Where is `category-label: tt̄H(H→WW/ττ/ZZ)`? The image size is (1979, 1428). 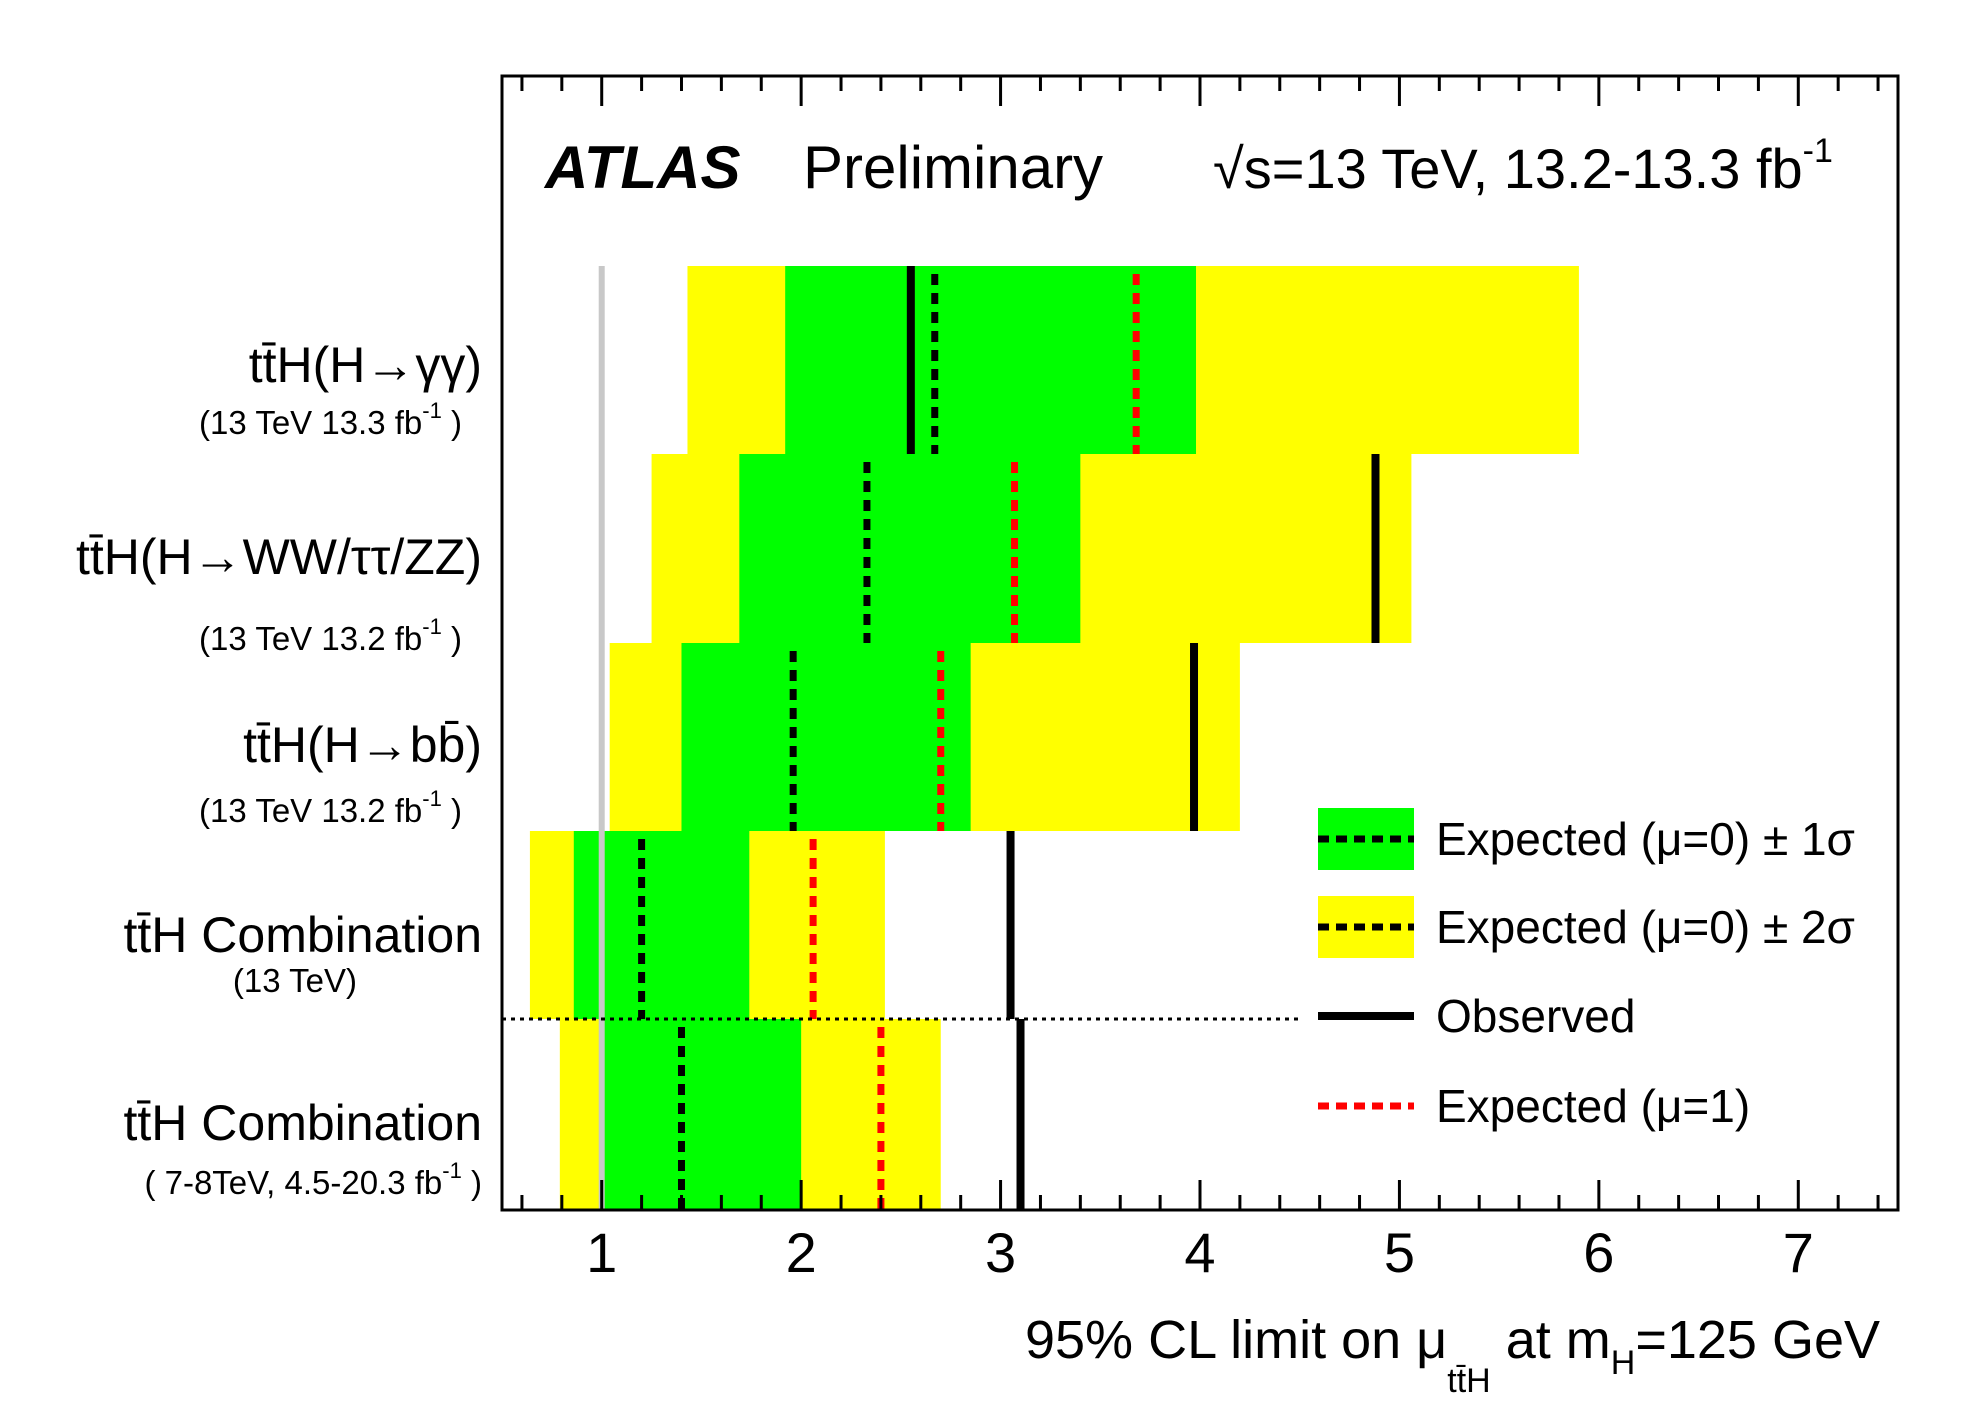
category-label: tt̄H(H→WW/ττ/ZZ) is located at coordinates (279, 557).